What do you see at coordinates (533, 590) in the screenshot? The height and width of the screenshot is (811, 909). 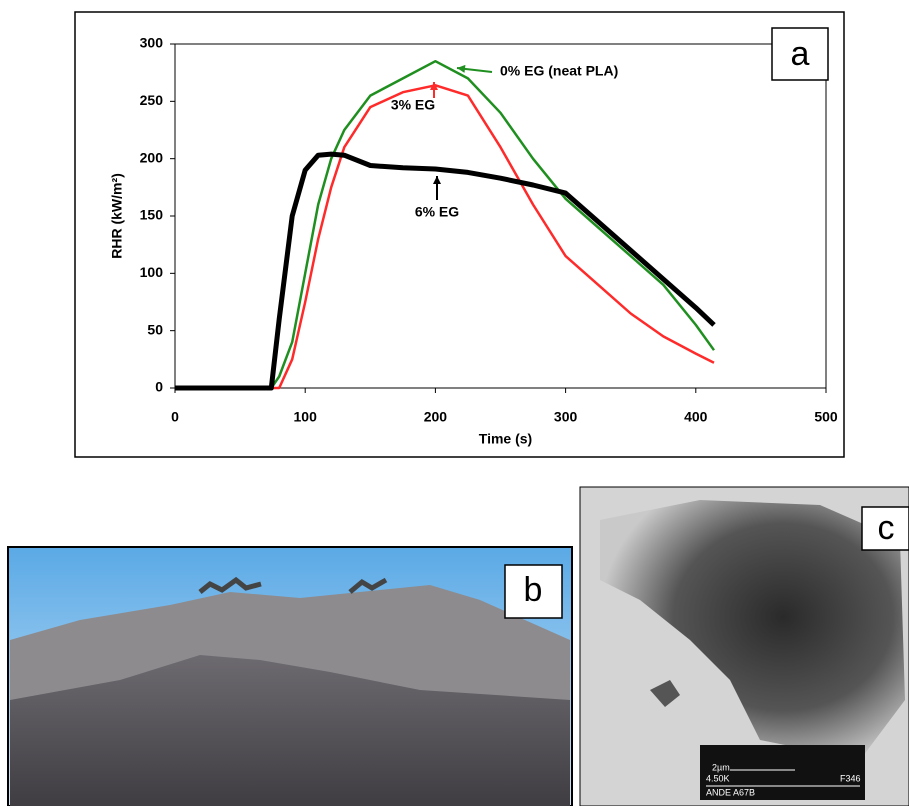 I see `panel-label: b` at bounding box center [533, 590].